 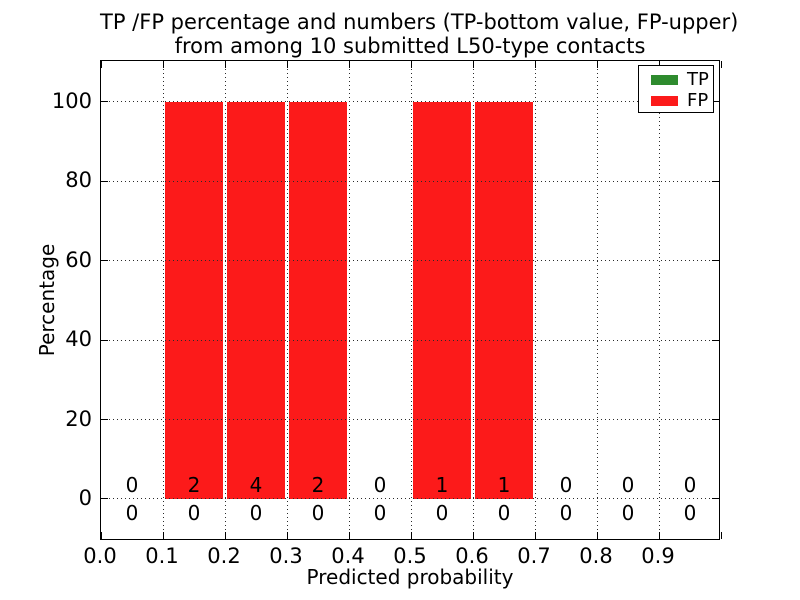 I want to click on x-tick-label: 0.8, so click(x=596, y=556).